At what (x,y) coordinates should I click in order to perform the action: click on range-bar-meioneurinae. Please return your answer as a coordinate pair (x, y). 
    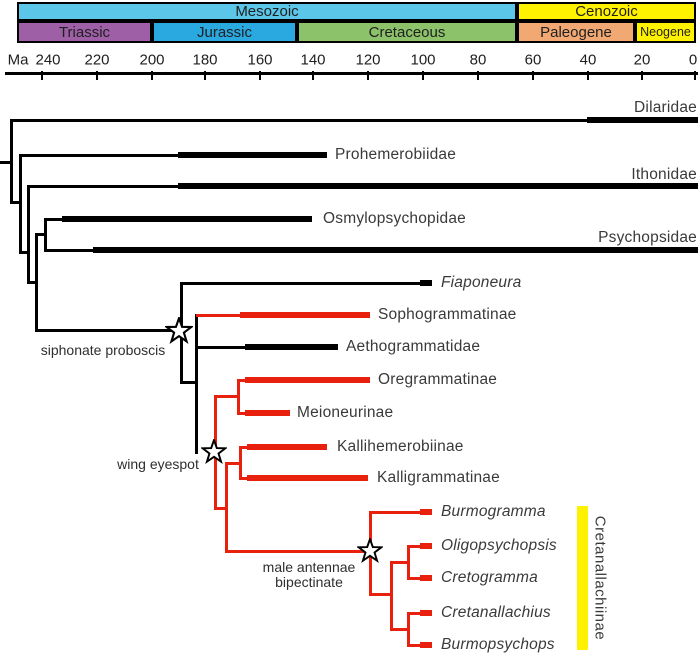
    Looking at the image, I should click on (267, 413).